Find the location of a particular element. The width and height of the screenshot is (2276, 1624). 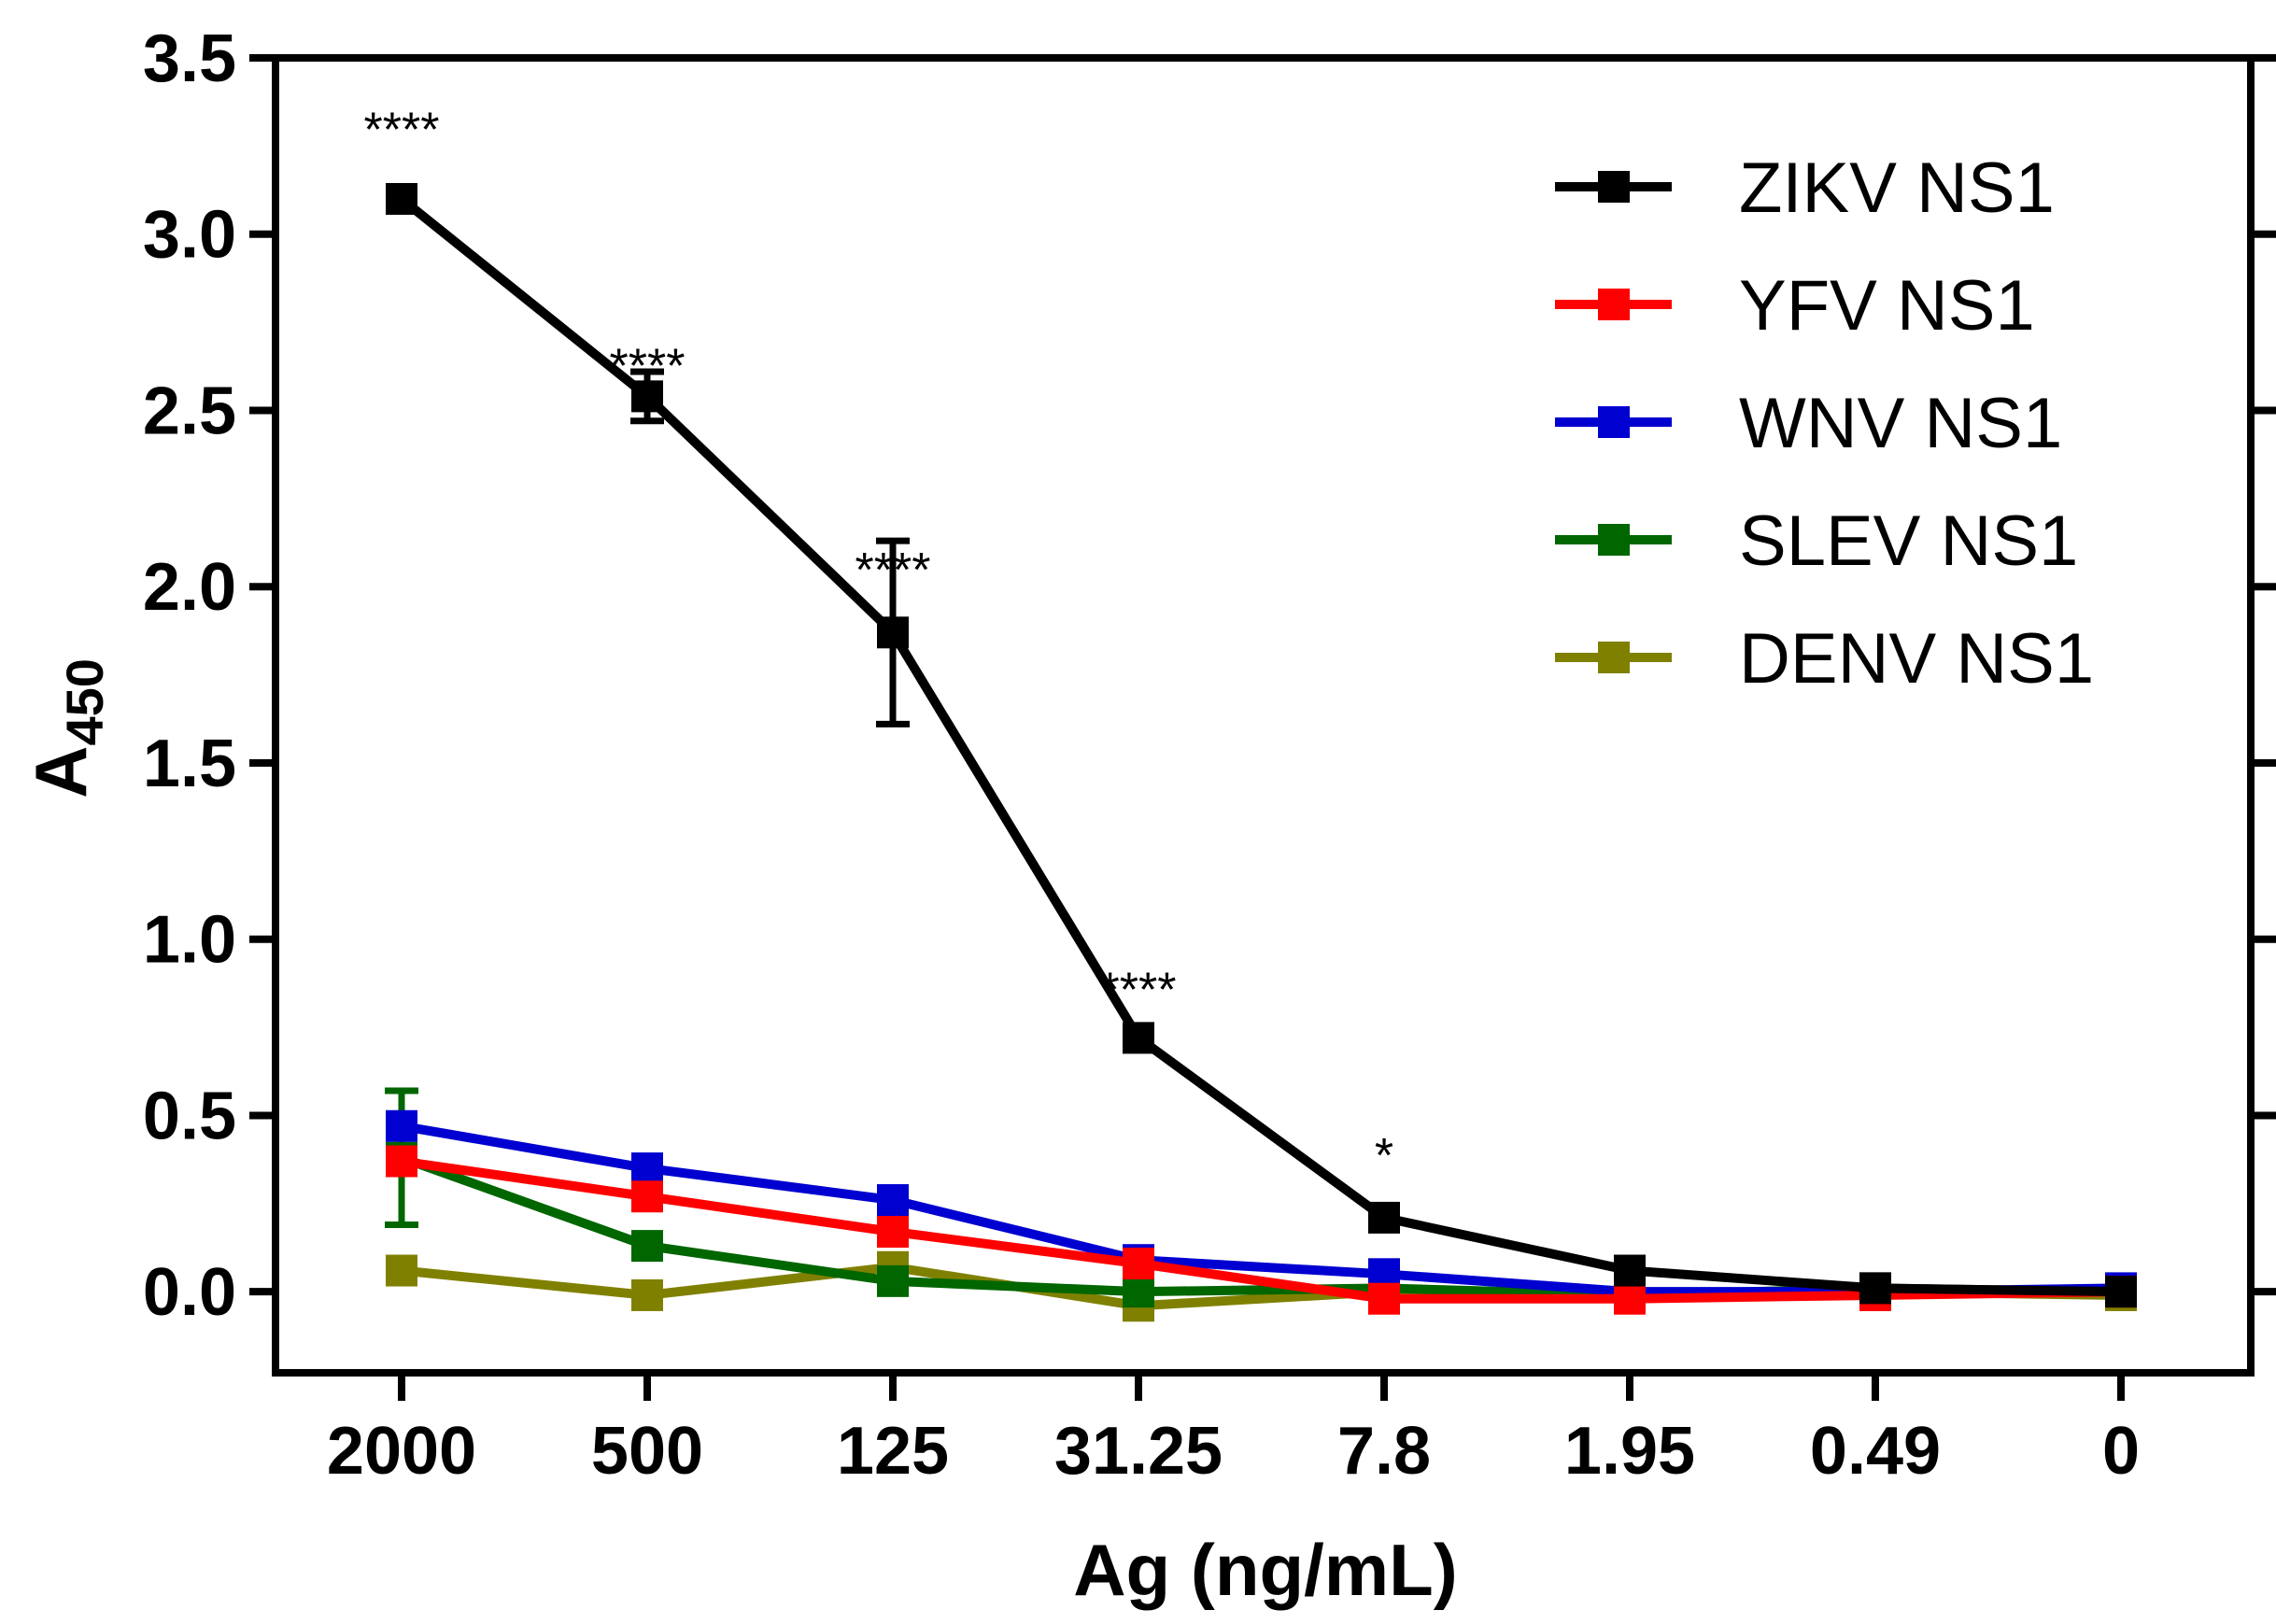

x-tick-label: 31.25 is located at coordinates (1138, 1451).